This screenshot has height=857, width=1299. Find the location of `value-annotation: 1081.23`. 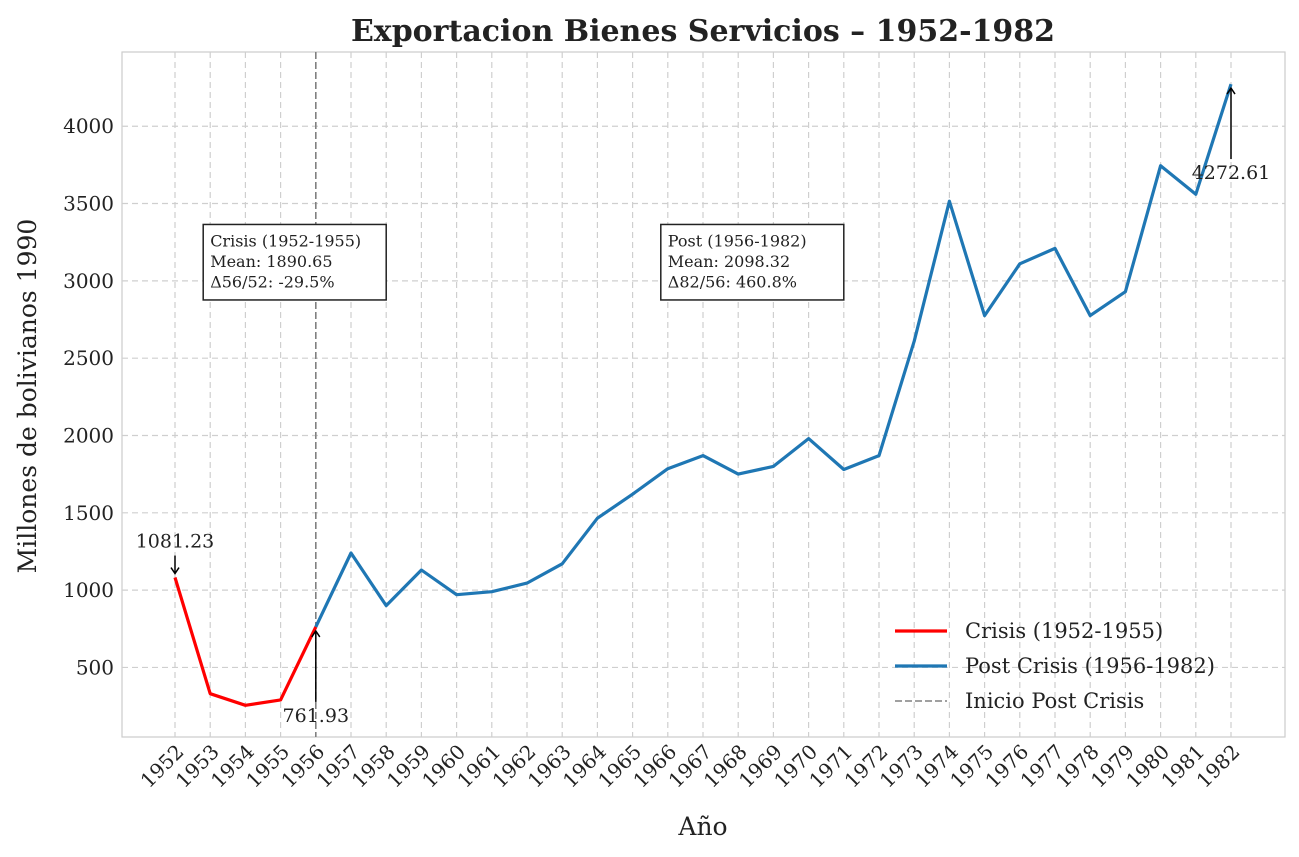

value-annotation: 1081.23 is located at coordinates (175, 542).